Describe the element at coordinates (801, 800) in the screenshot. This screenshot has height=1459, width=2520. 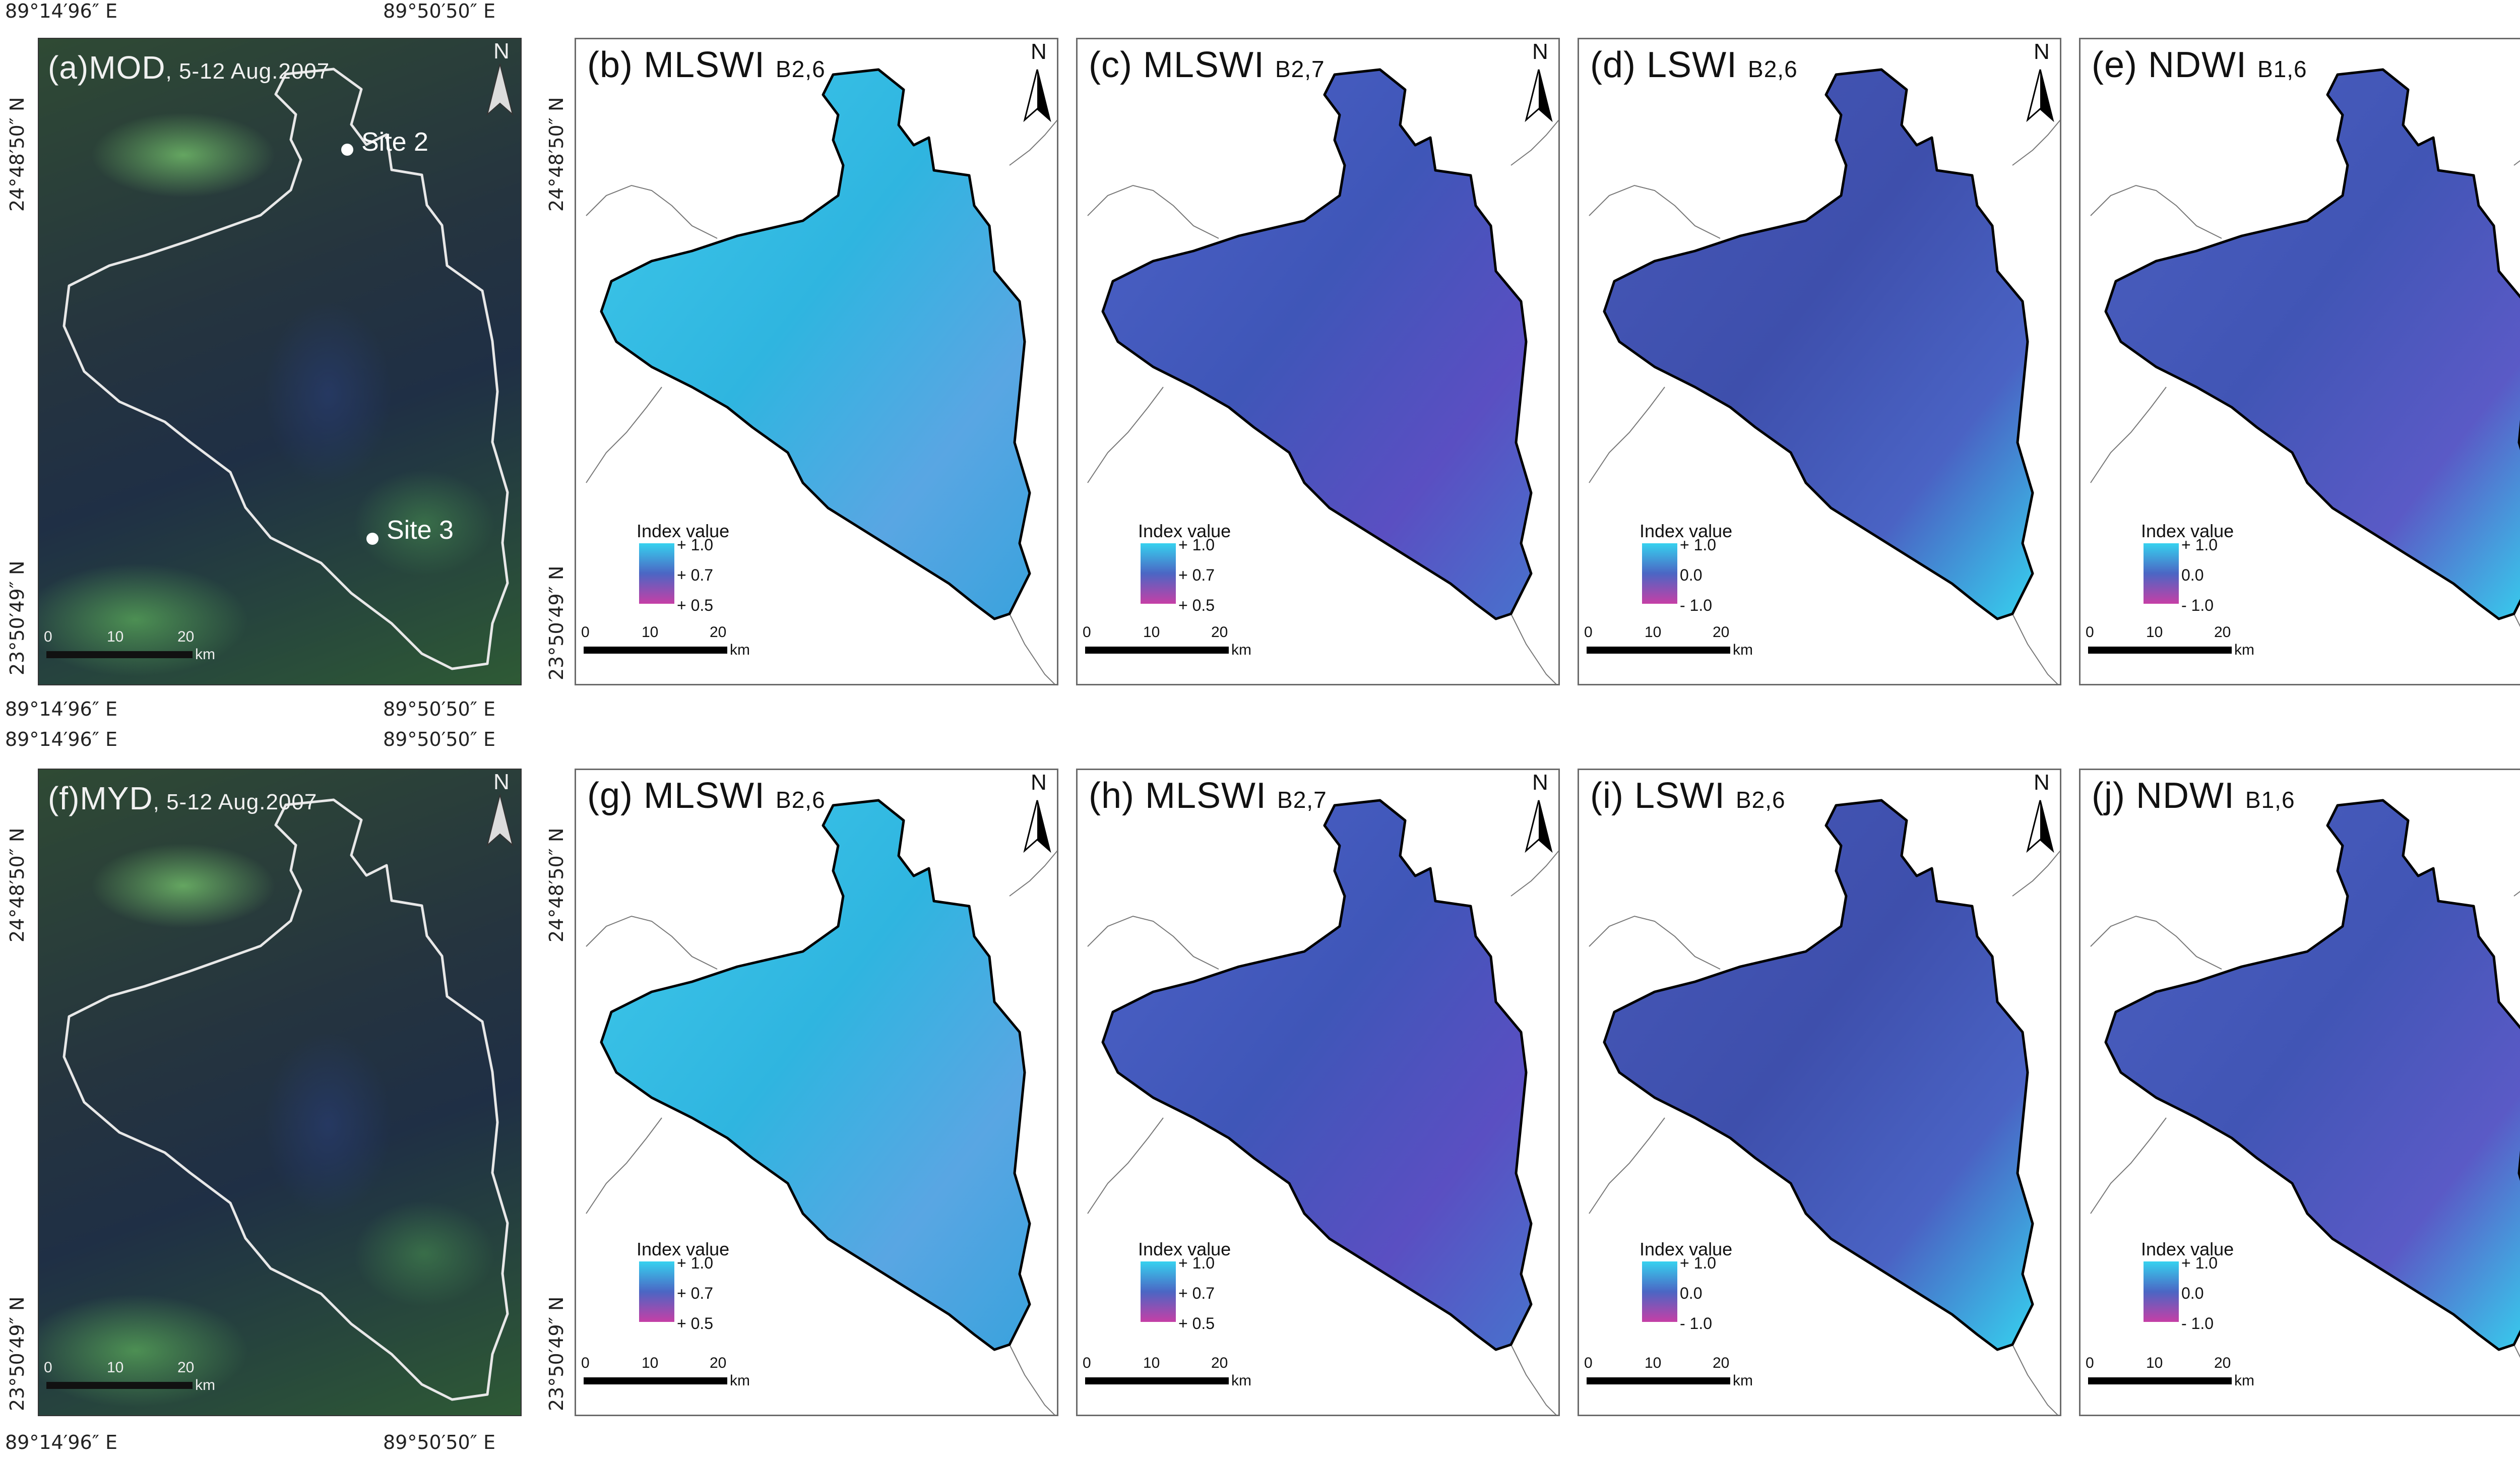
I see `index-panel-bands: B2,6` at that location.